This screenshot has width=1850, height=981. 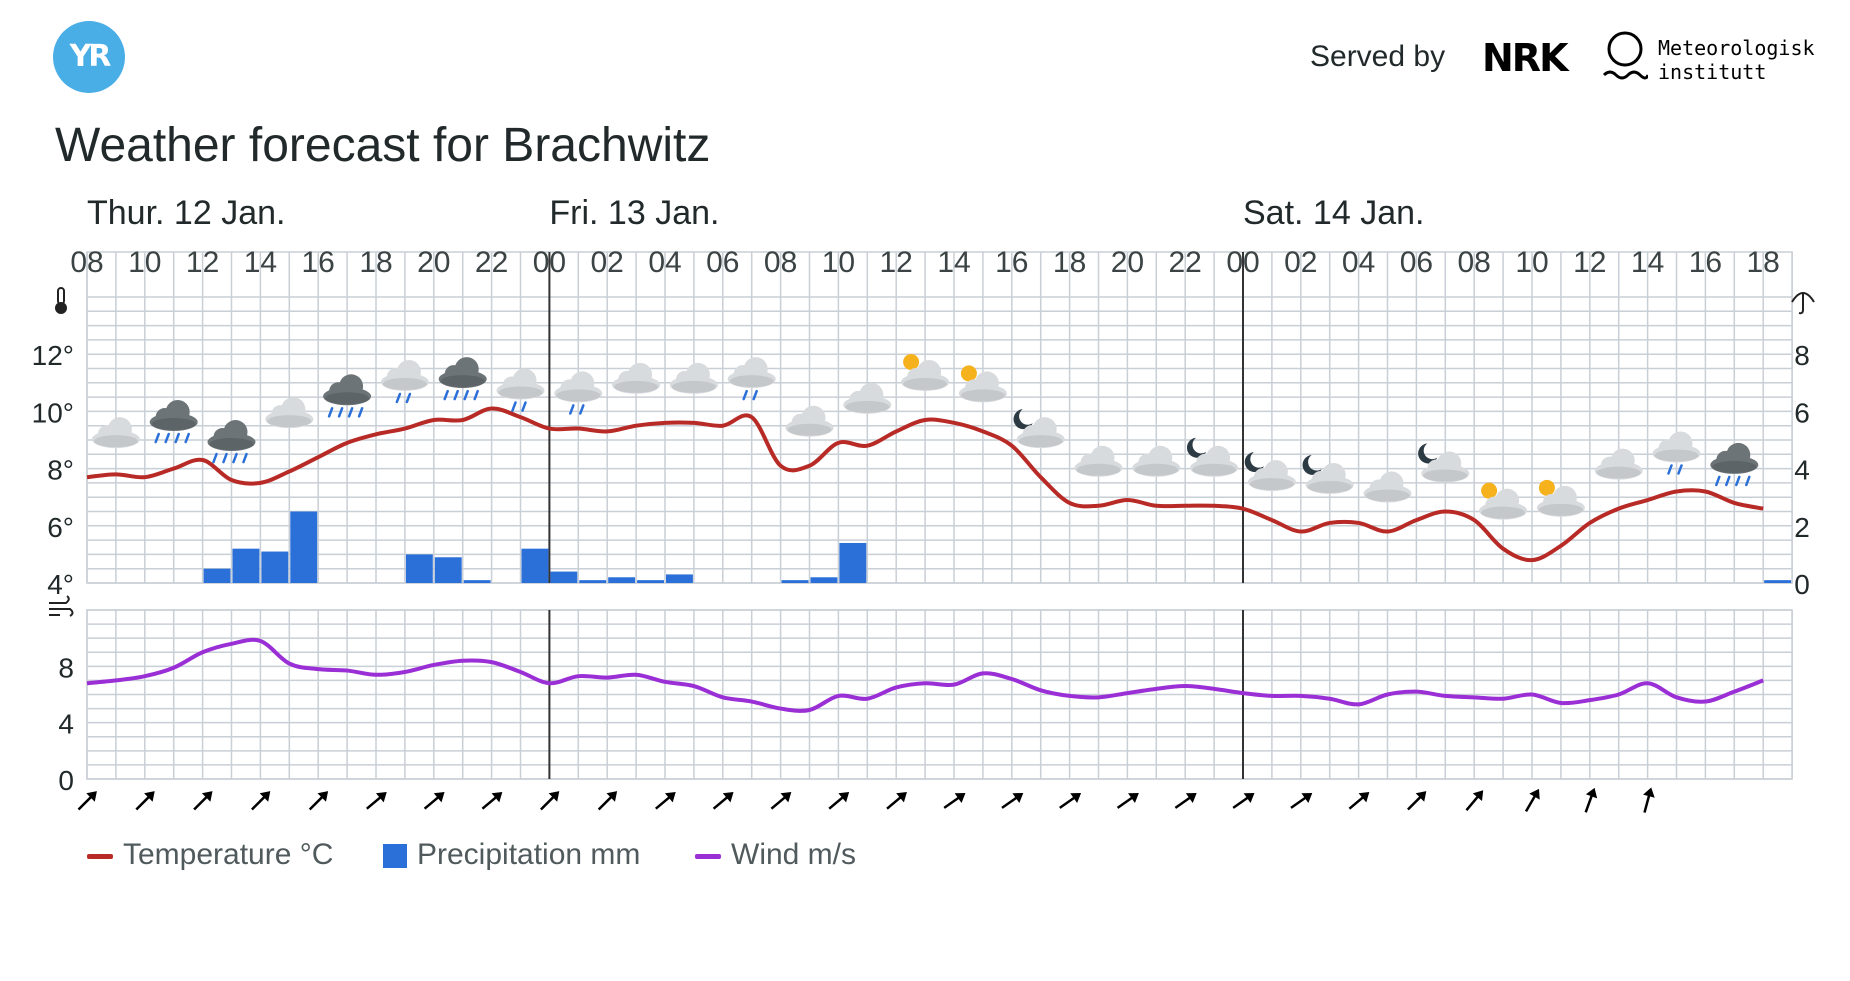 What do you see at coordinates (1525, 58) in the screenshot?
I see `nrk-logo: NRK` at bounding box center [1525, 58].